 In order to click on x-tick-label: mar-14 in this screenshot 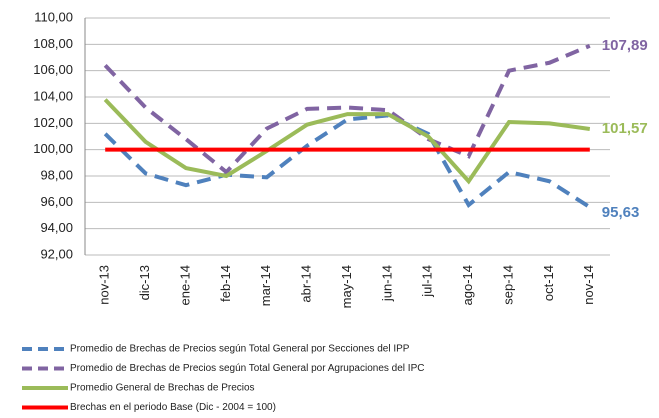, I will do `click(265, 285)`.